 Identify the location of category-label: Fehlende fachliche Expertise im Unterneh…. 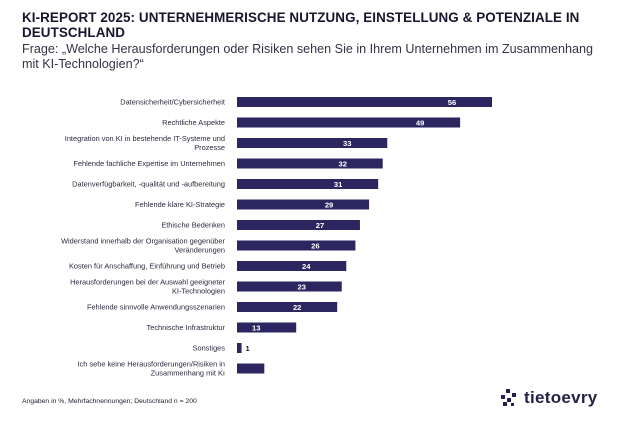
(149, 163).